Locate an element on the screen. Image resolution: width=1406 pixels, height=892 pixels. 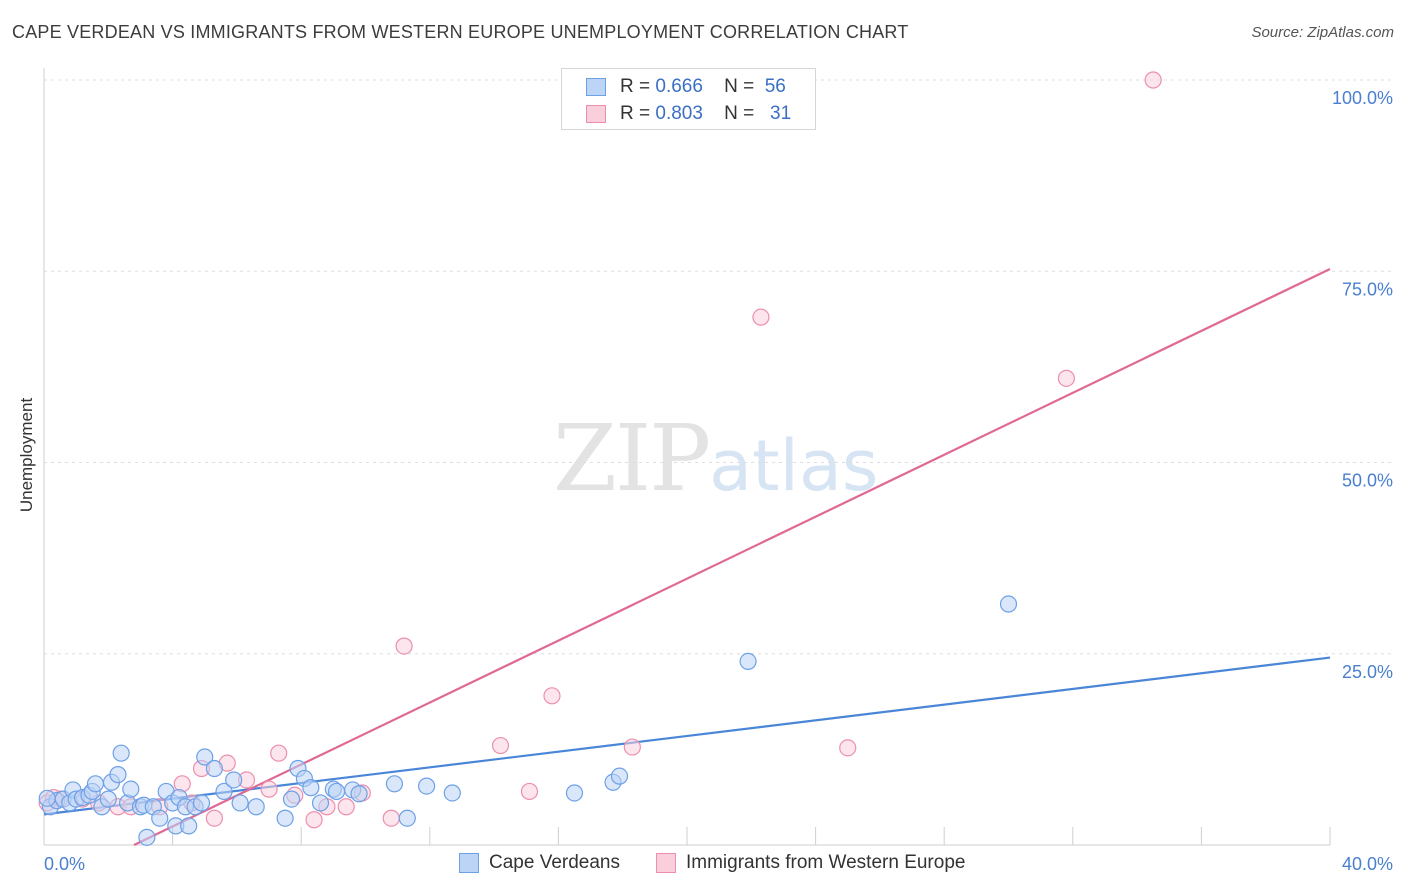
watermark-atlas: atlas is located at coordinates (794, 466).